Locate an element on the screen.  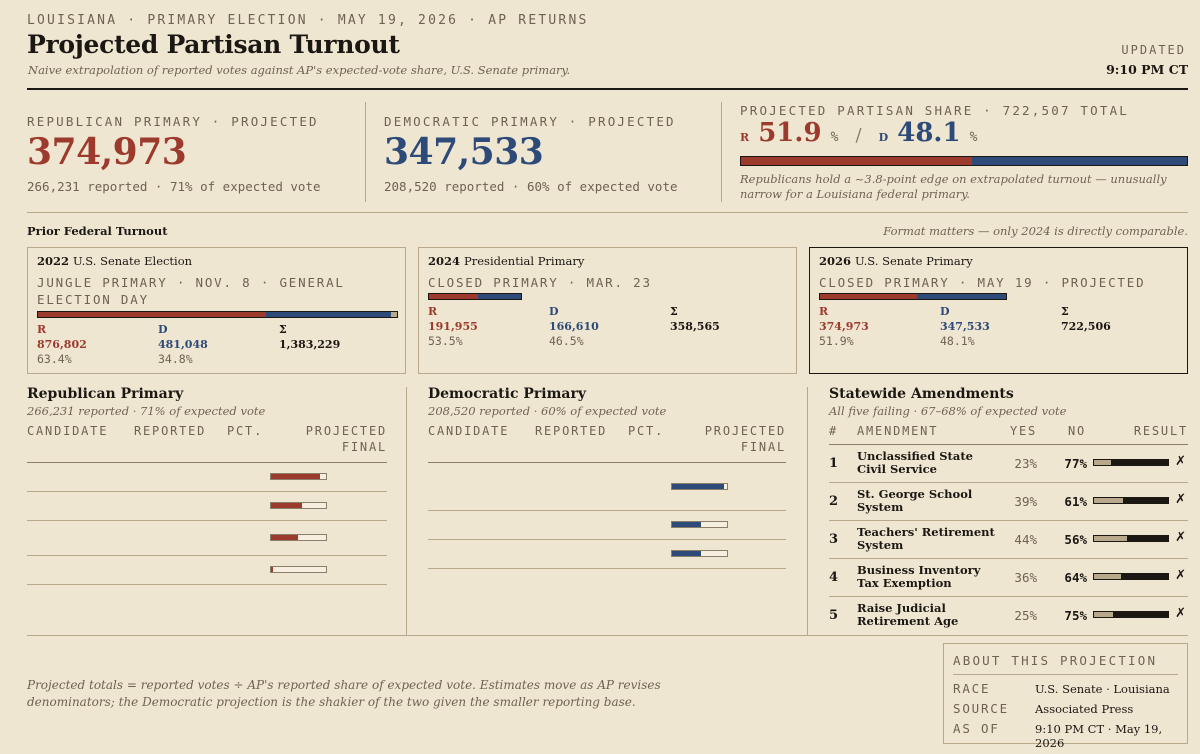
col-reported: REPORTED is located at coordinates (170, 431).